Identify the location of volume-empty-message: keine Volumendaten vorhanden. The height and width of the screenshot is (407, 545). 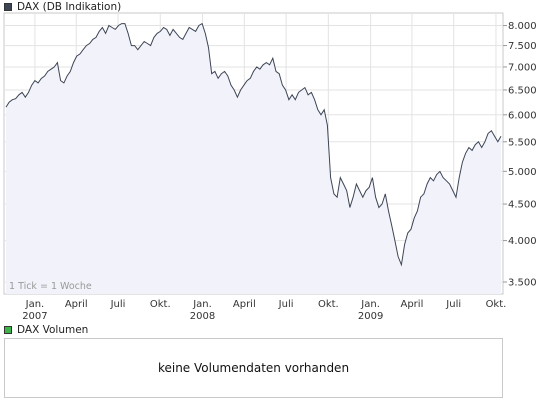
(253, 368).